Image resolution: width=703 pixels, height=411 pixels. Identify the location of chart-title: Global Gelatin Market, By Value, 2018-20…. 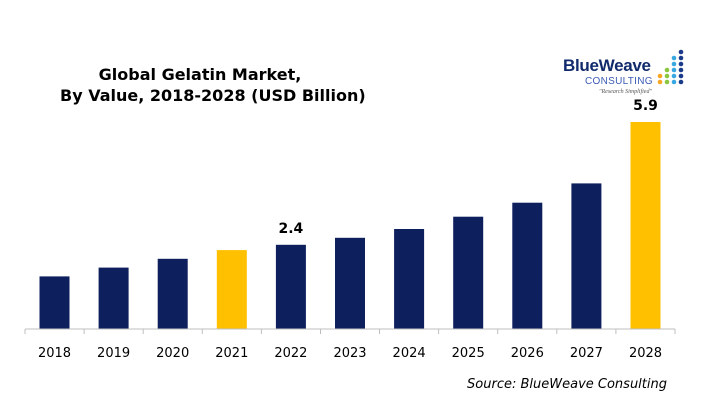
(213, 85).